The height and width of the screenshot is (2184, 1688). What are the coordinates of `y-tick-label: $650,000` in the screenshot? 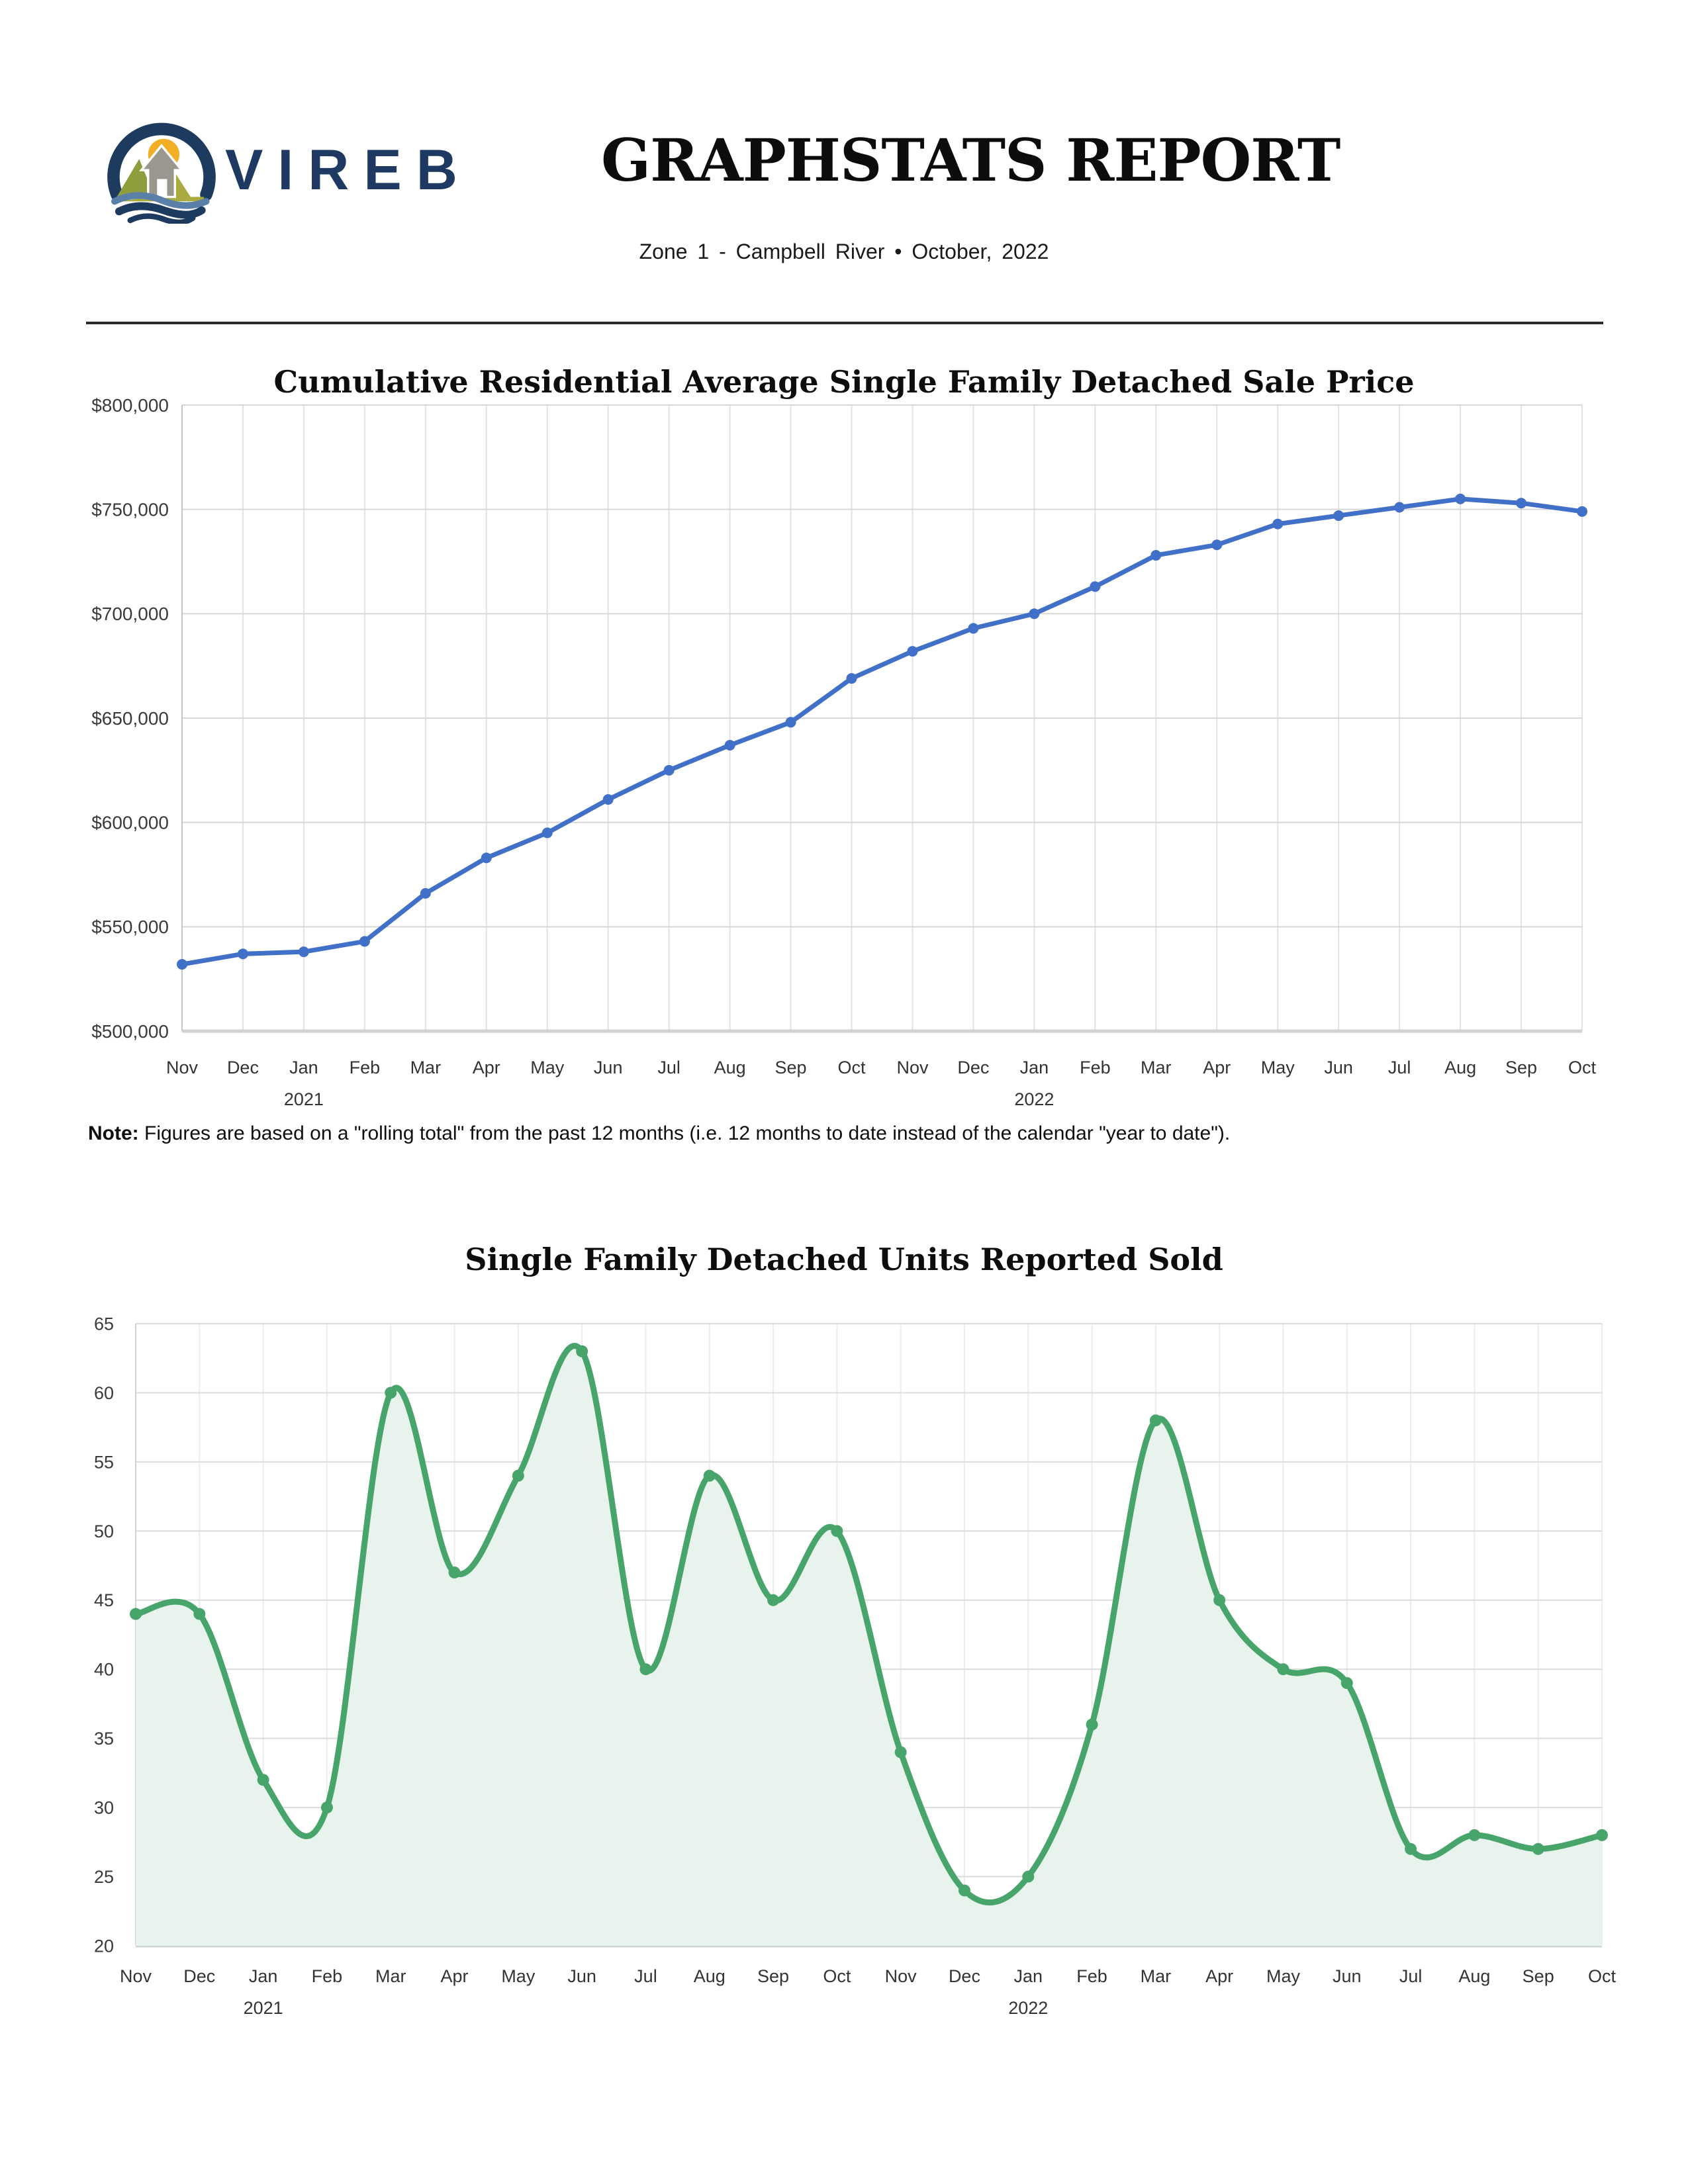 It's located at (130, 718).